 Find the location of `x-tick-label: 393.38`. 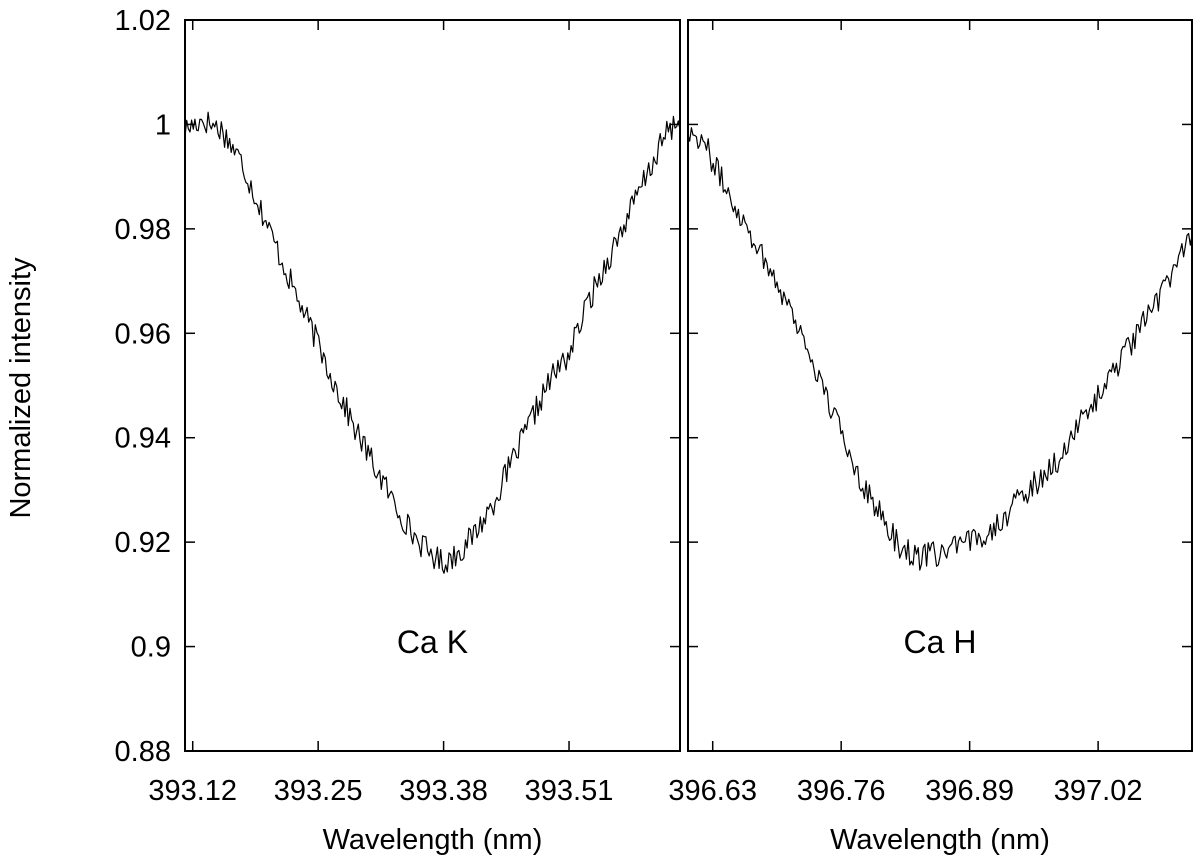

x-tick-label: 393.38 is located at coordinates (443, 791).